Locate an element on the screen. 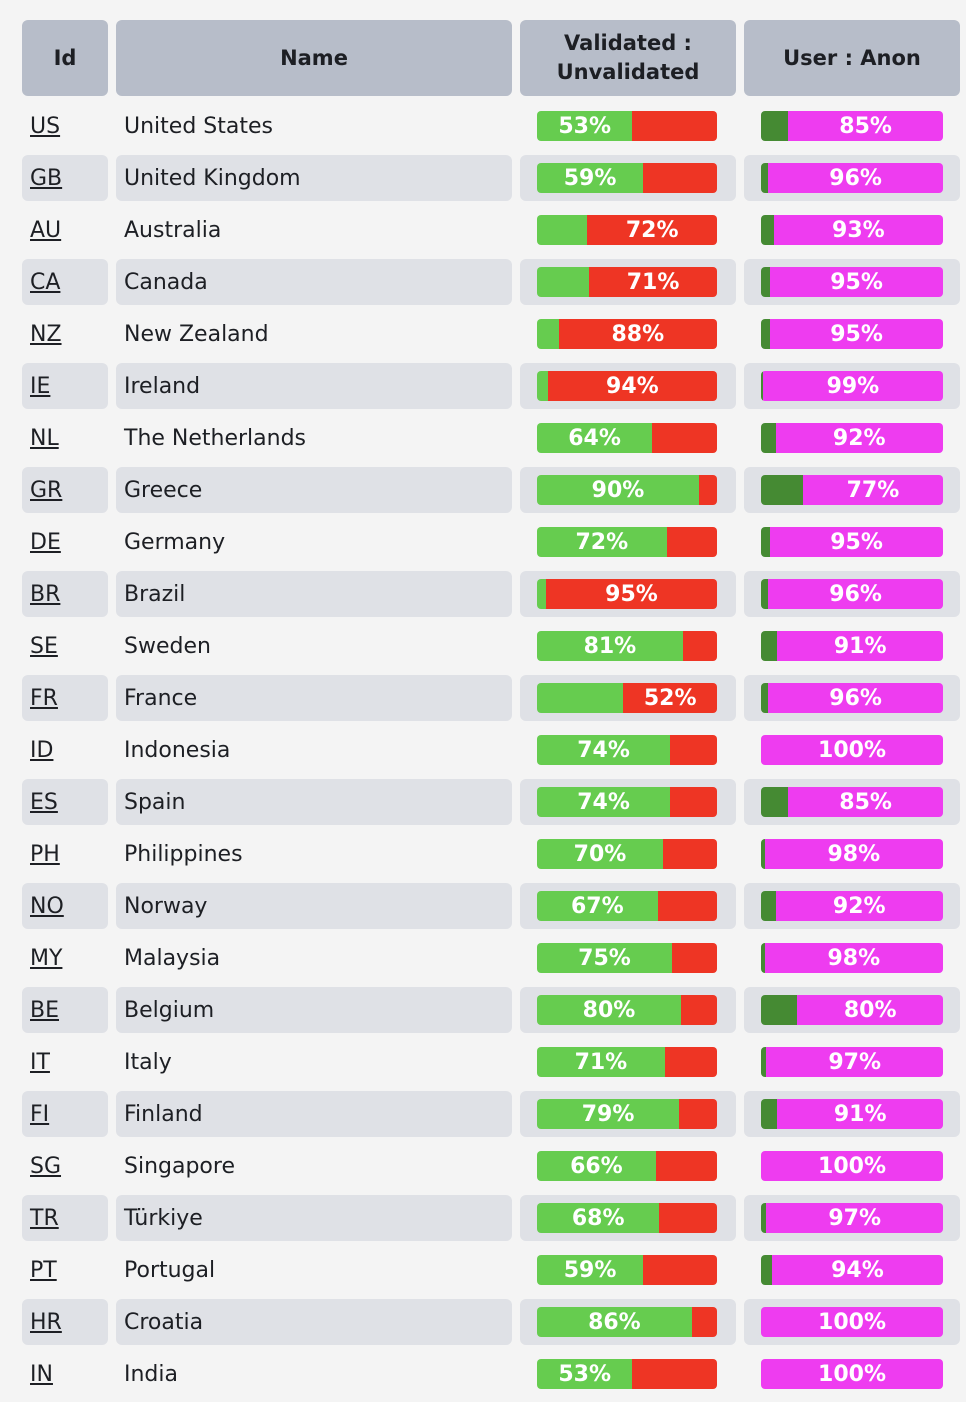 This screenshot has width=966, height=1402. user-anon-bar: 99% is located at coordinates (852, 386).